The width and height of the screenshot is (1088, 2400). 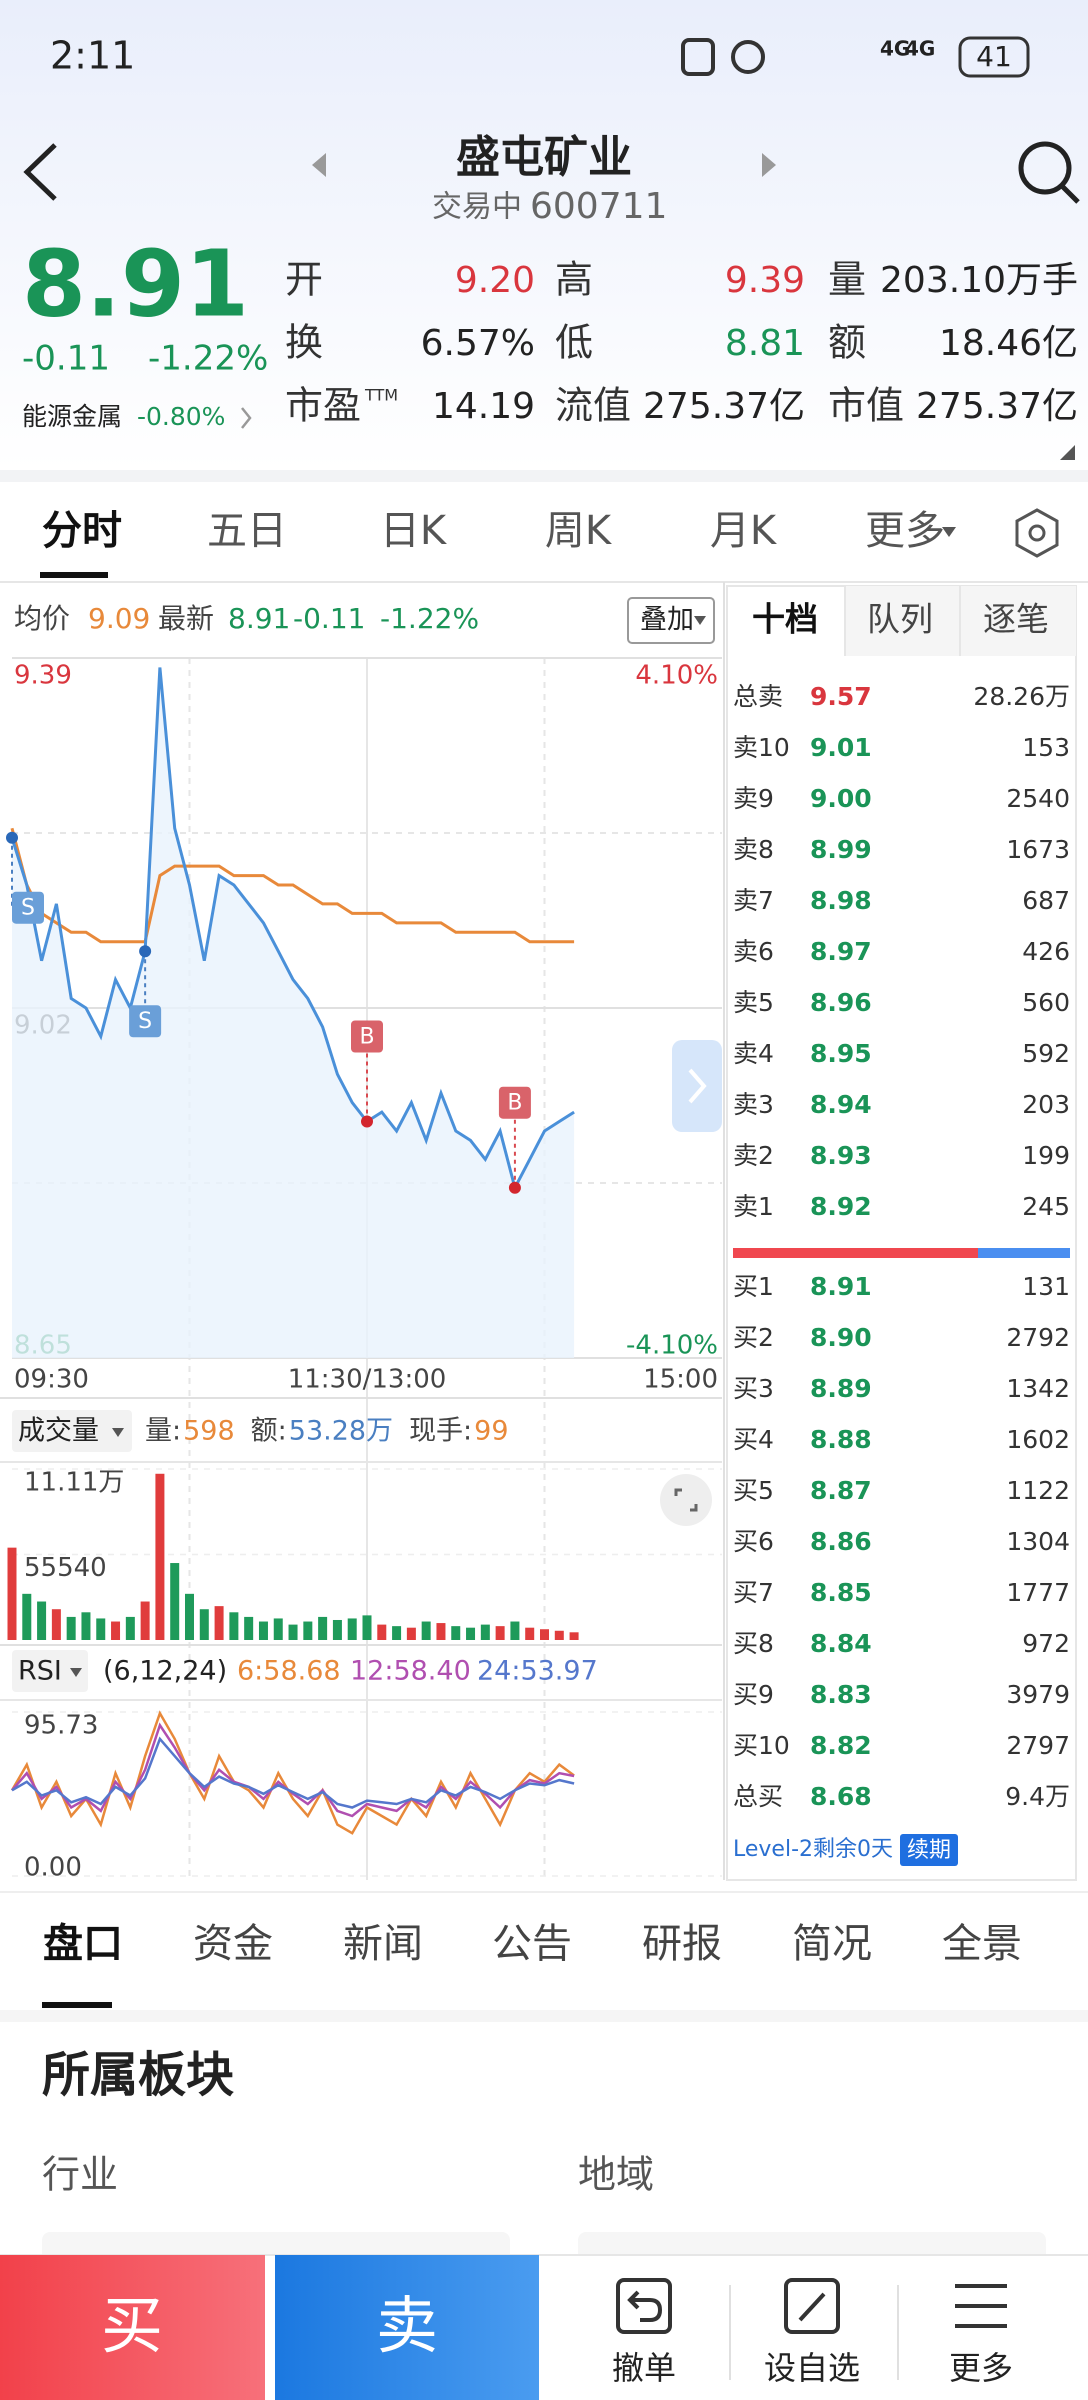 What do you see at coordinates (66, 359) in the screenshot?
I see `price-change: -0.11` at bounding box center [66, 359].